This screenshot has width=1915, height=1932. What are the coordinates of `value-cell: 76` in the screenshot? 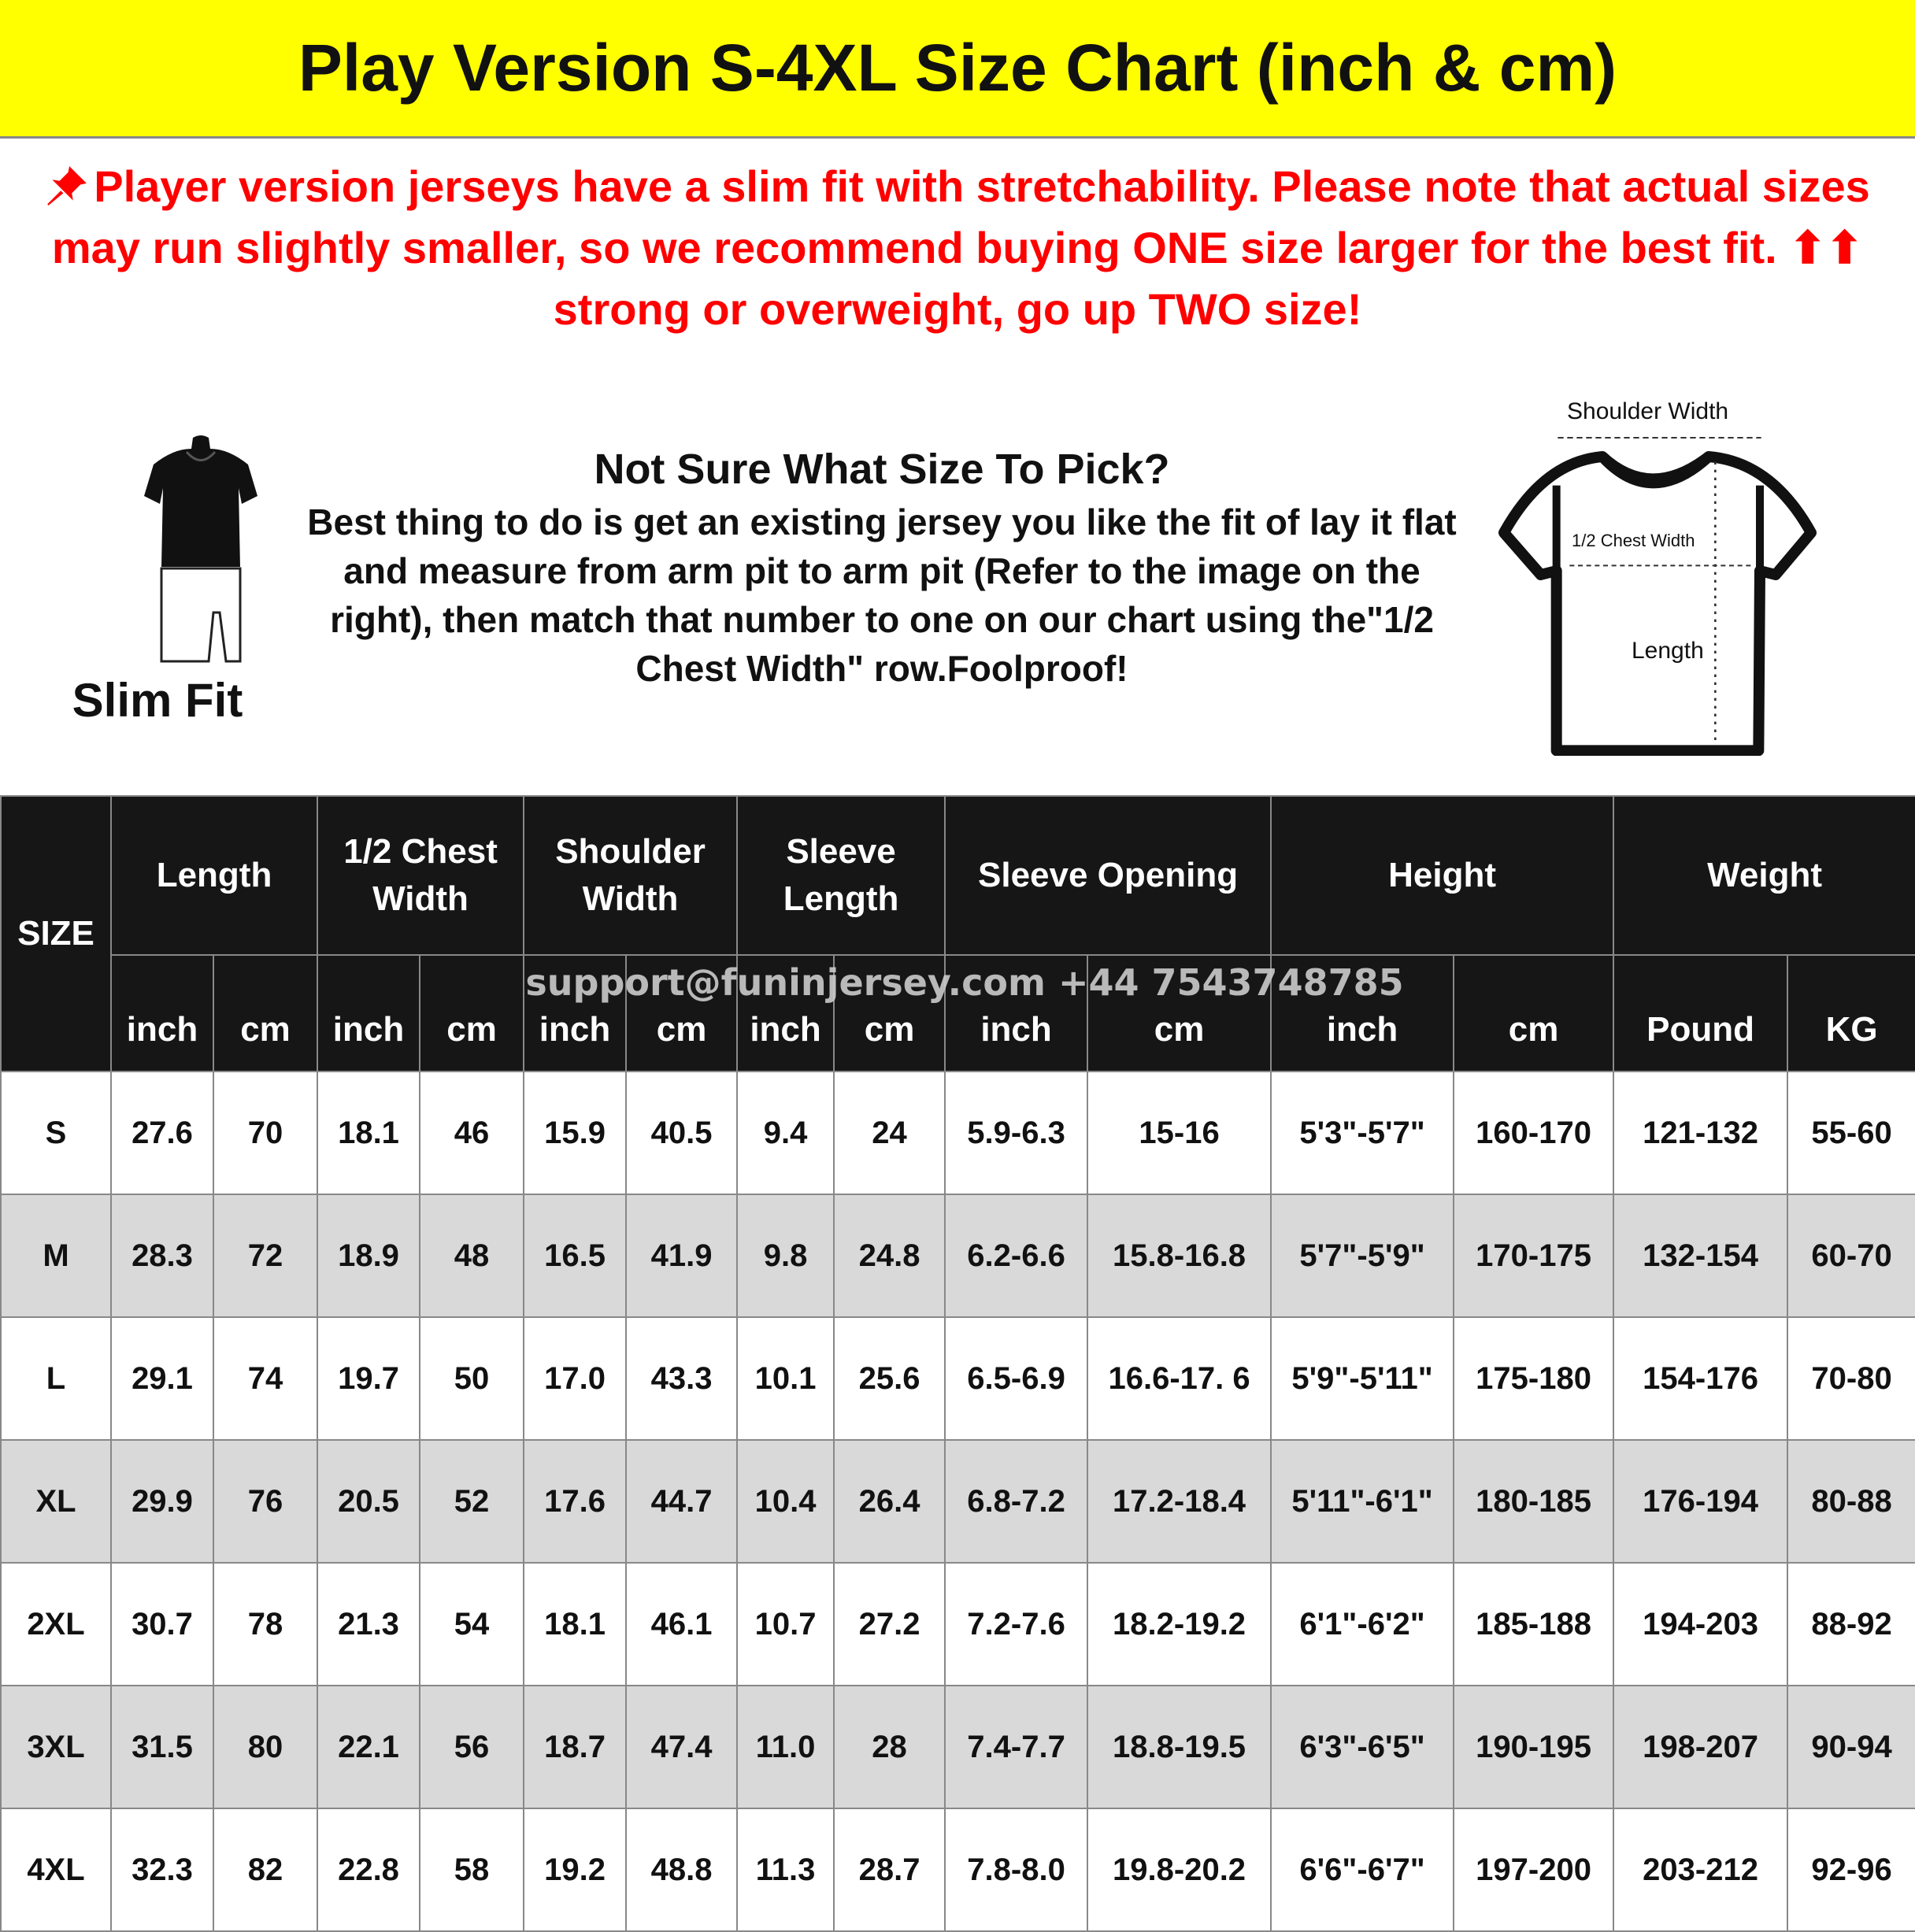 It's located at (265, 1501).